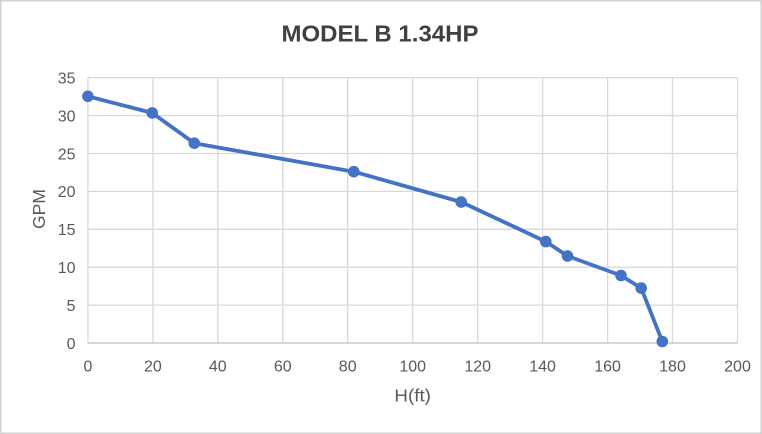  I want to click on svg-text: 180, so click(672, 366).